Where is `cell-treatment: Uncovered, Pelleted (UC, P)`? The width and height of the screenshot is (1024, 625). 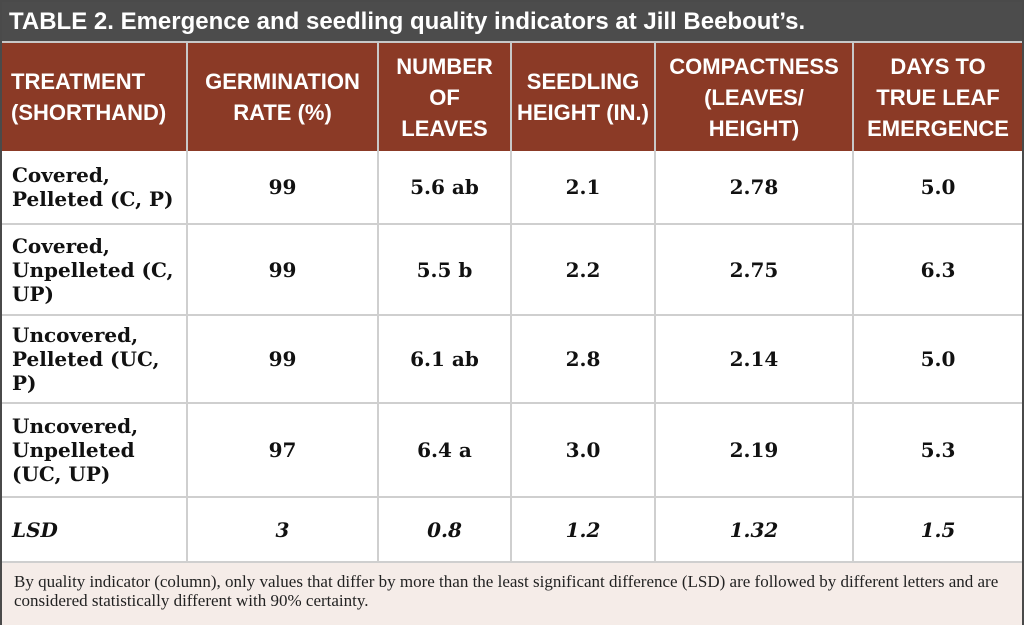
cell-treatment: Uncovered, Pelleted (UC, P) is located at coordinates (95, 359).